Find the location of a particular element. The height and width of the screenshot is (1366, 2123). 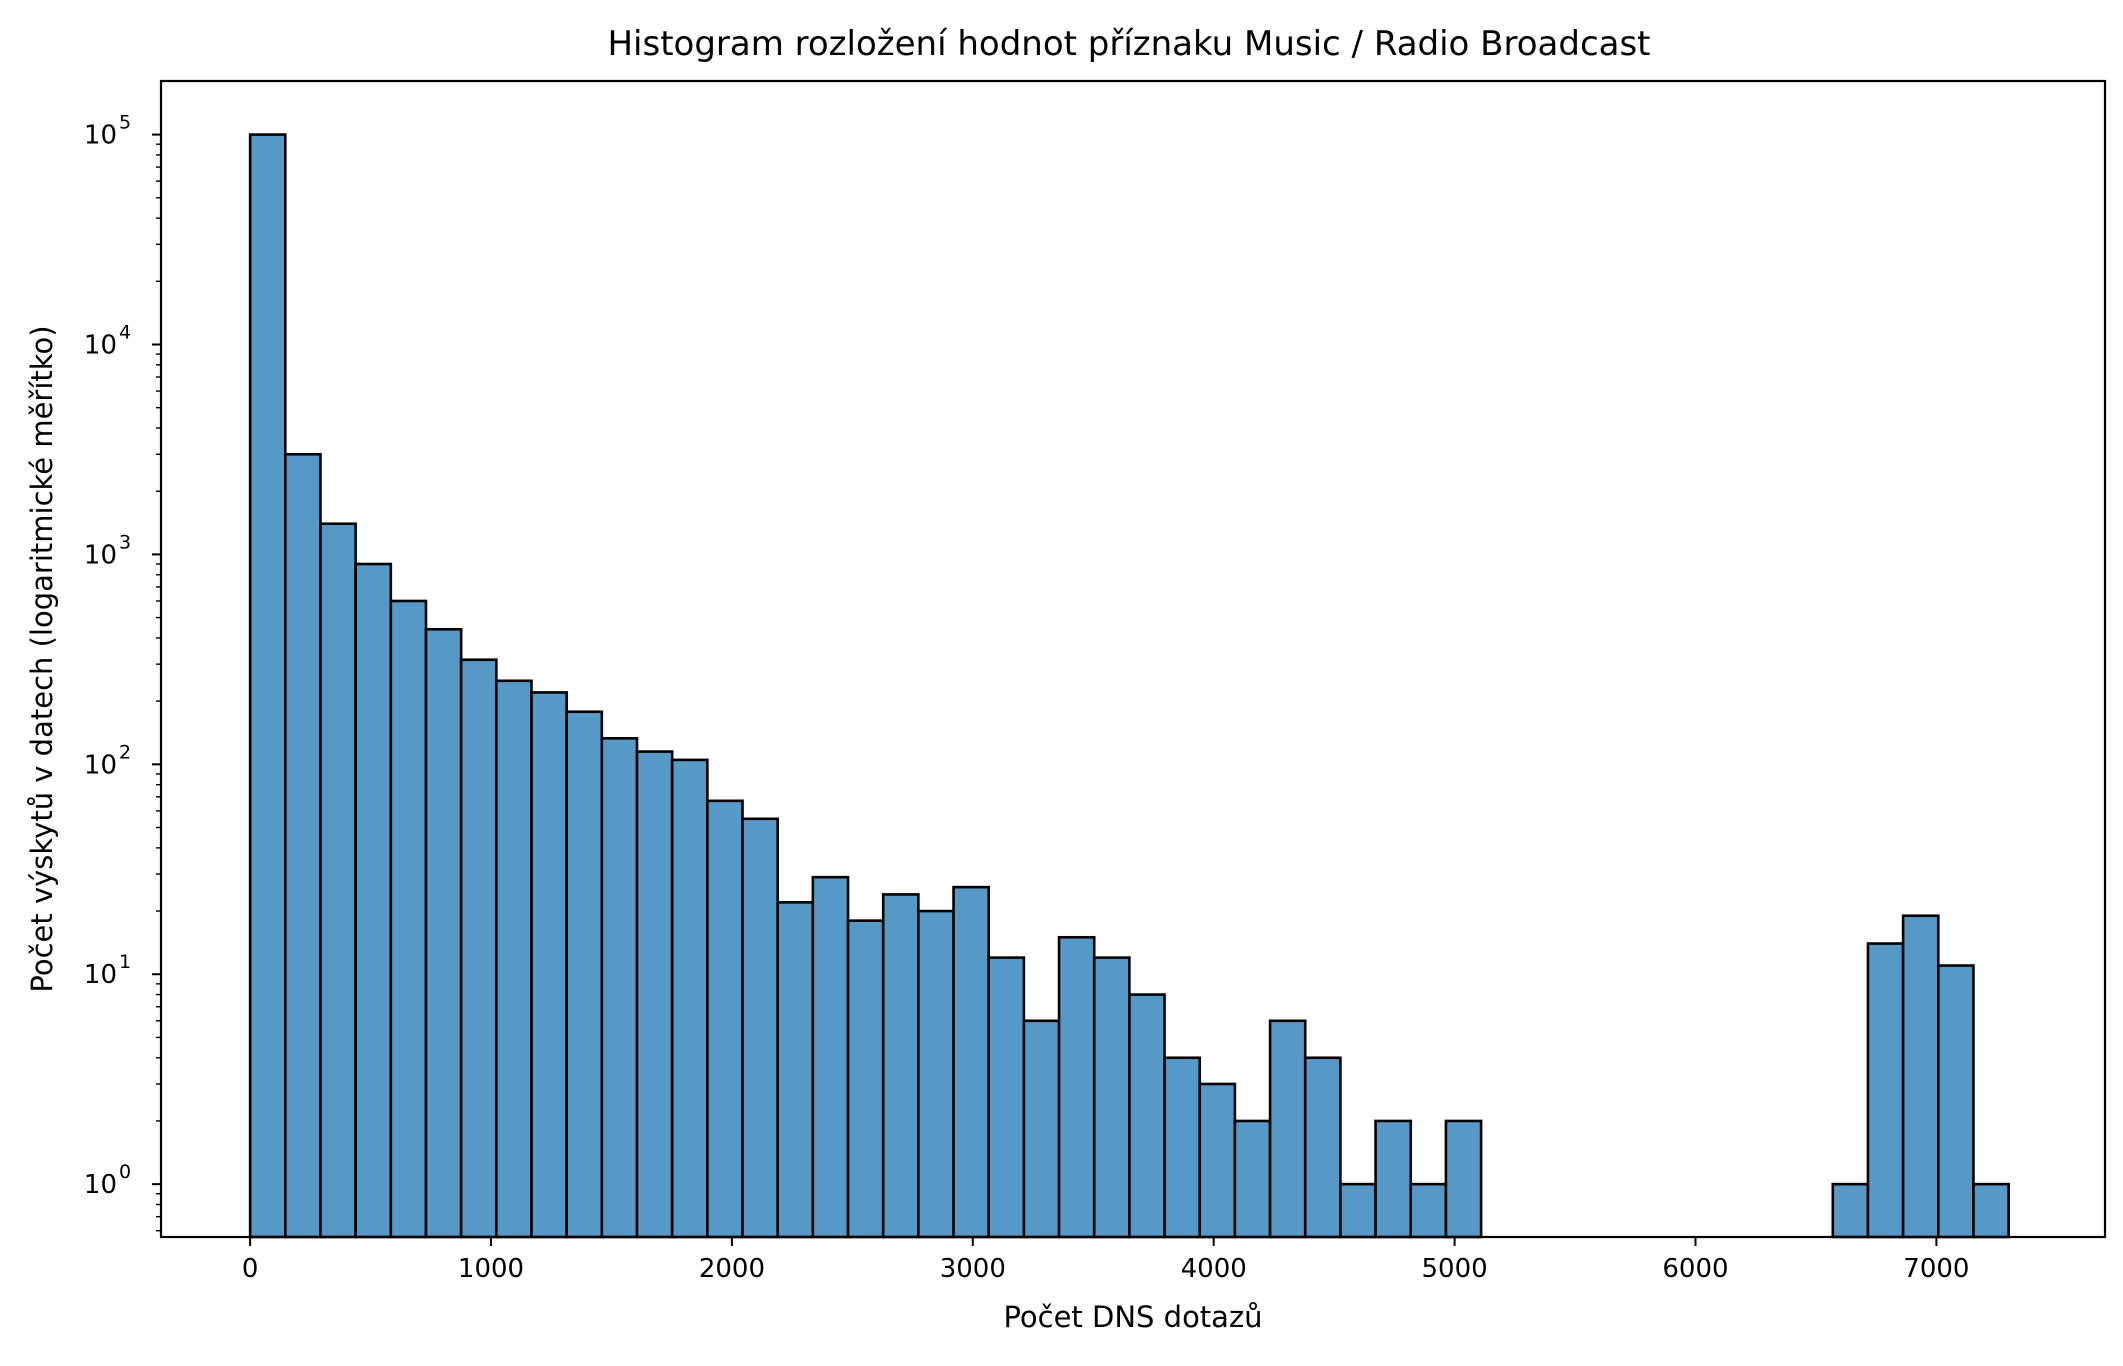

y-tick-exponent: 3 is located at coordinates (125, 542).